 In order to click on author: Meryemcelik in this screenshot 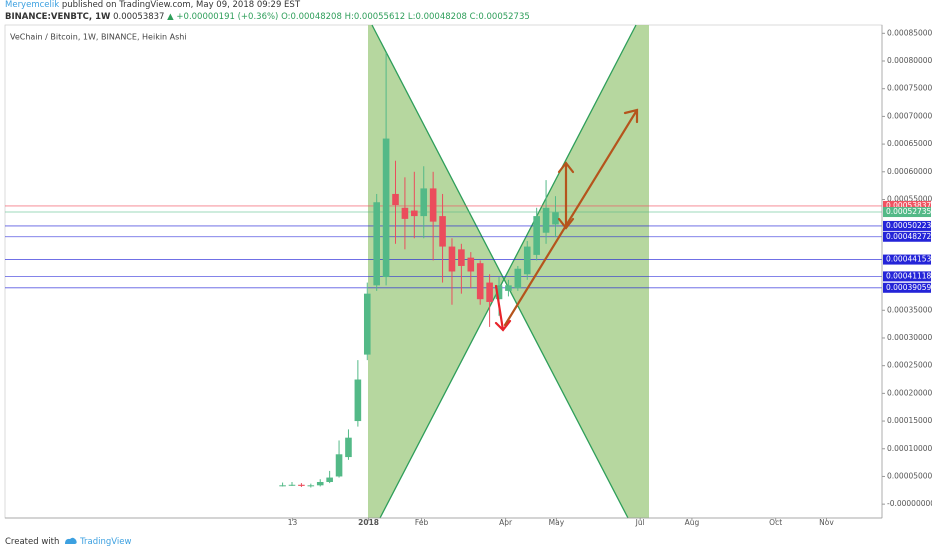, I will do `click(32, 5)`.